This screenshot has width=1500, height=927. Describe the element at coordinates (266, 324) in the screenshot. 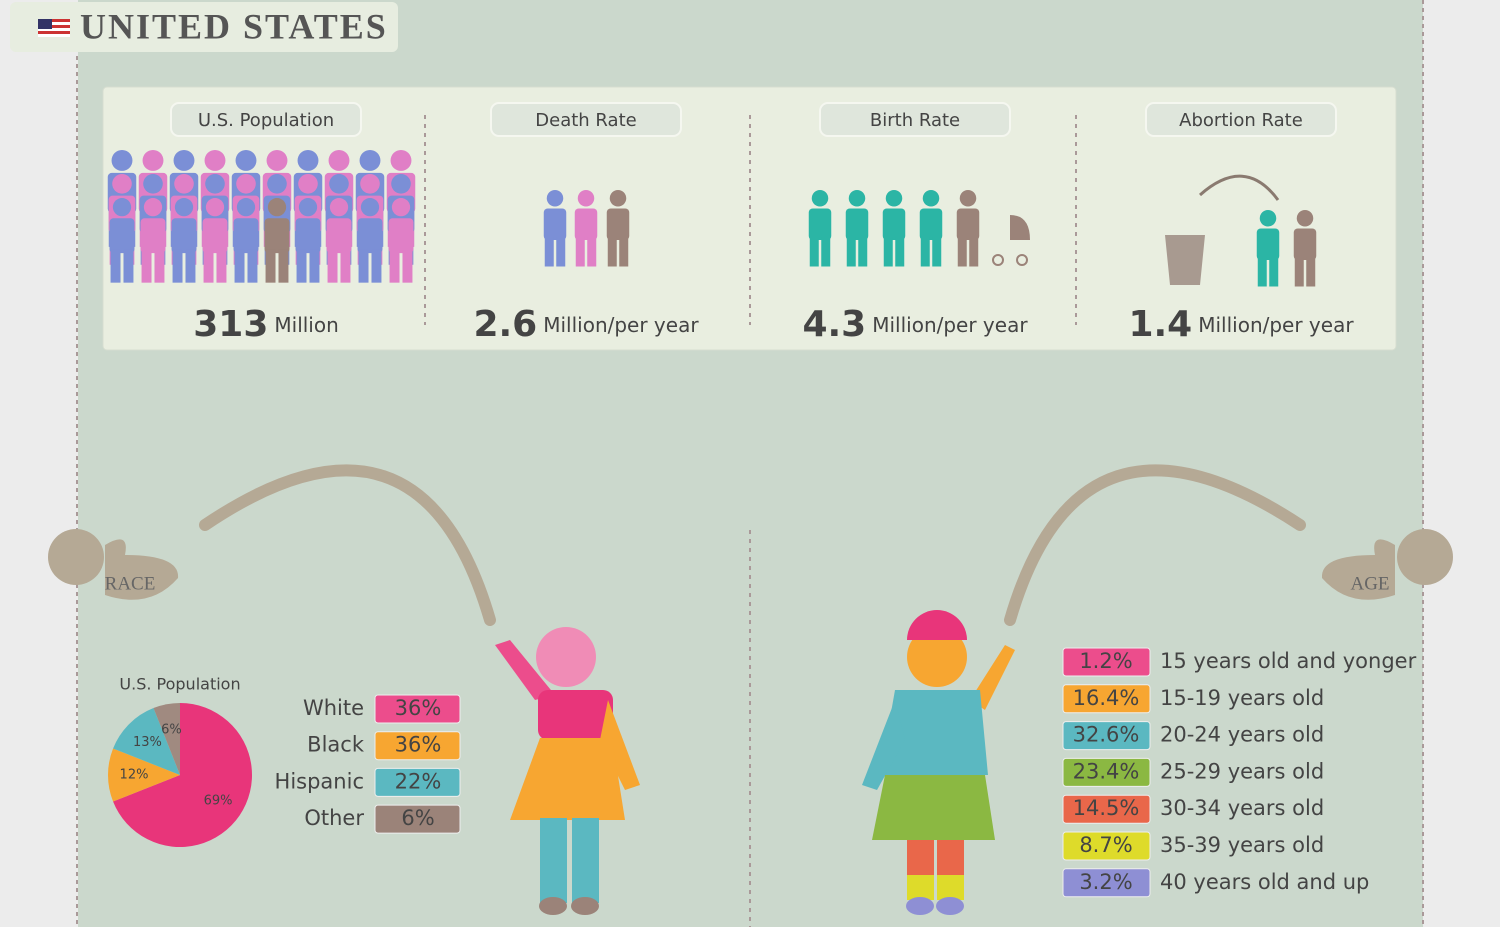

I see `stat-line: 313 Million` at that location.